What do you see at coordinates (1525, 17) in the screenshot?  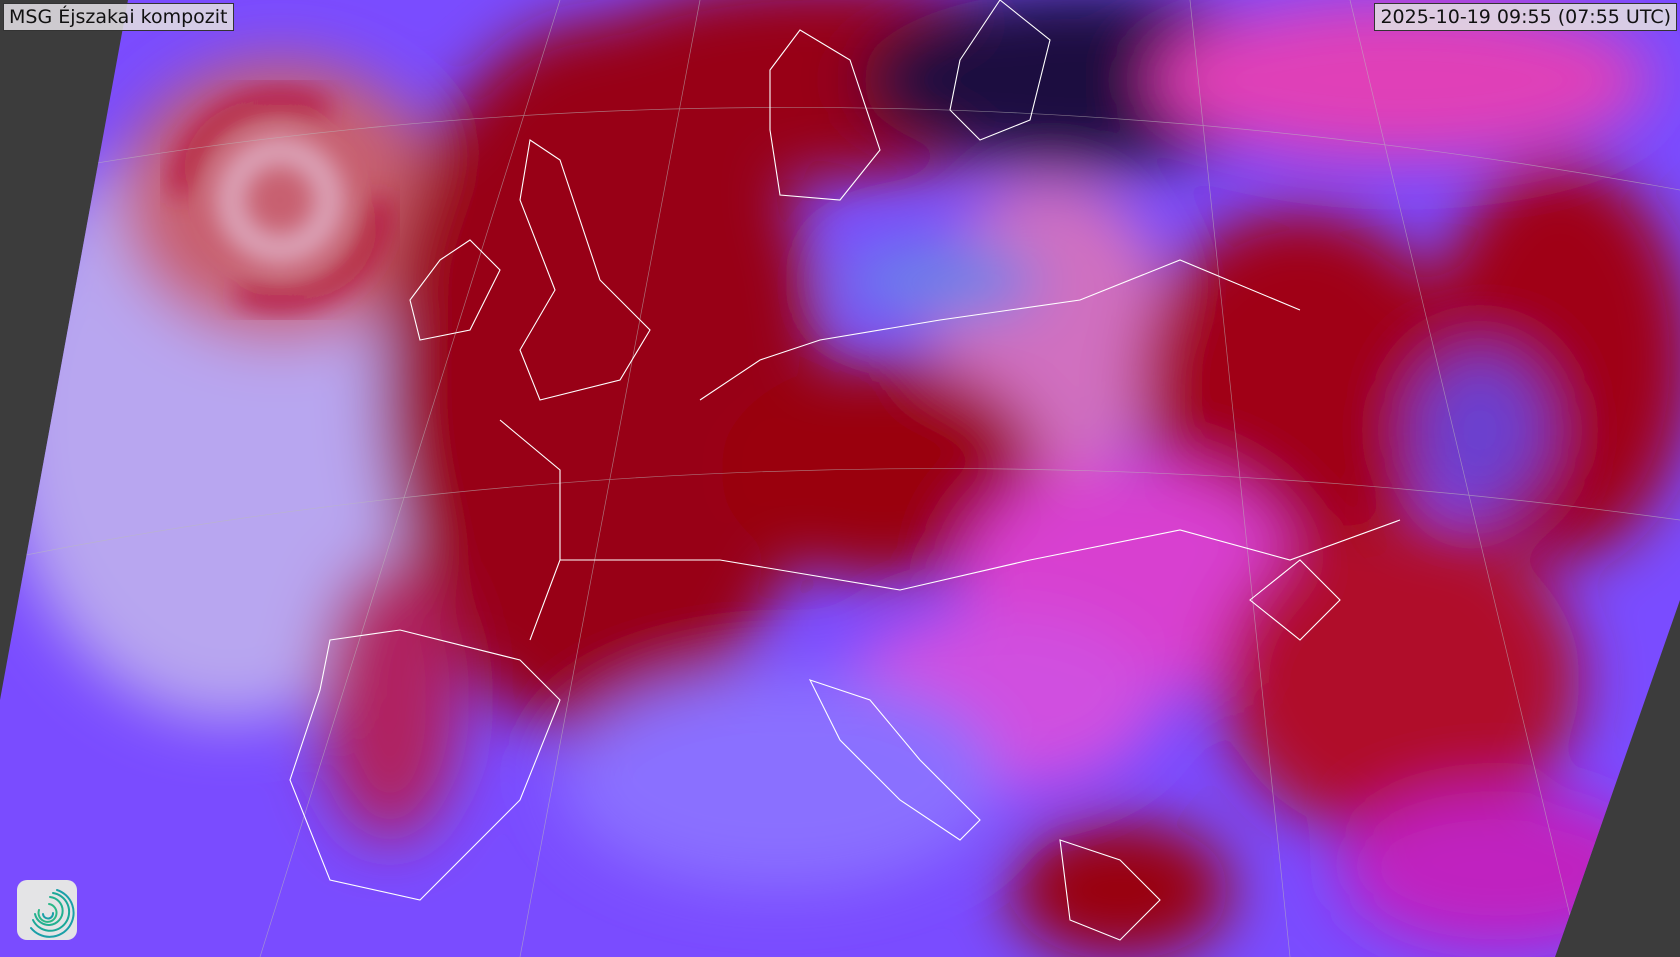 I see `timestamp: 2025-10-19 09:55 (07:55 UTC)` at bounding box center [1525, 17].